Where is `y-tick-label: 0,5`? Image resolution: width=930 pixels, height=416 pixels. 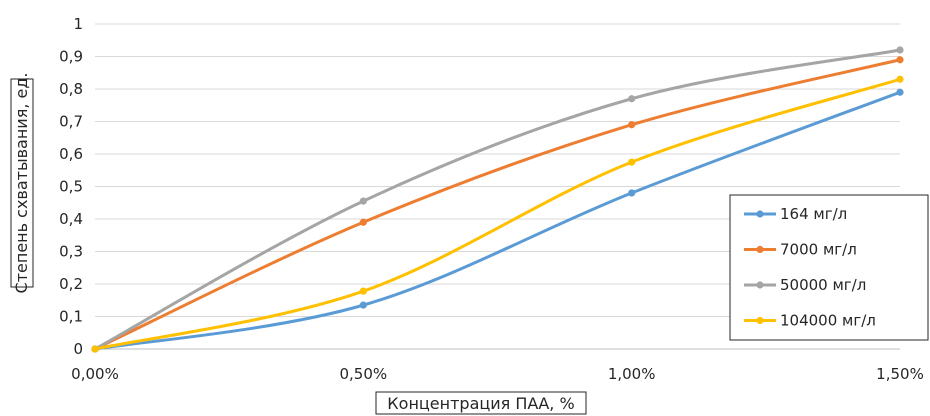 y-tick-label: 0,5 is located at coordinates (71, 187).